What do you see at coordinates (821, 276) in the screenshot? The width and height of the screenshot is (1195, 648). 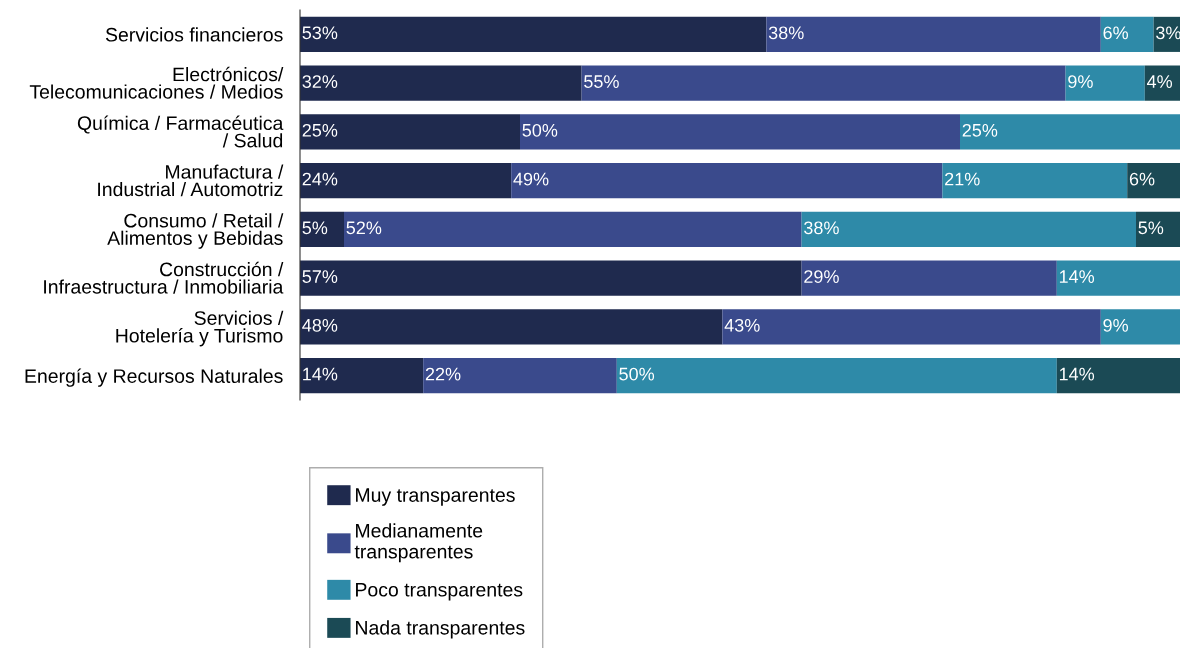 I see `data-label: 29%` at bounding box center [821, 276].